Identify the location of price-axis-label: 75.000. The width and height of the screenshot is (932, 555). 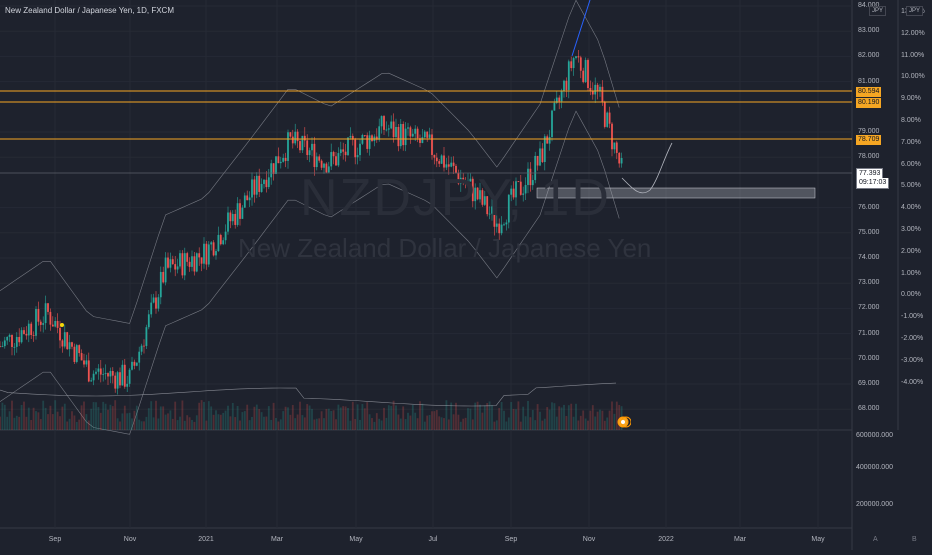
(869, 232).